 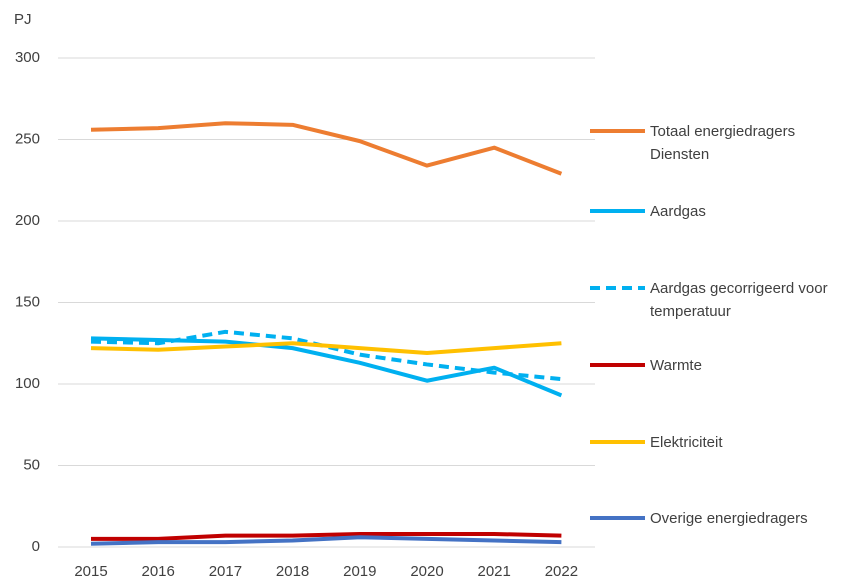 I want to click on y-tick-label: 150, so click(x=27, y=301).